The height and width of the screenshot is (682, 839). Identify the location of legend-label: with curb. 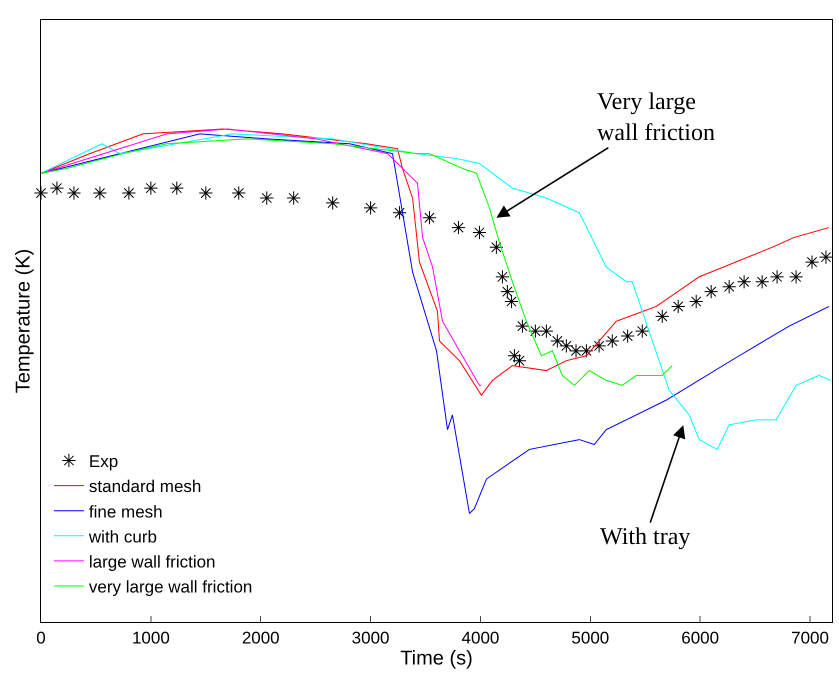
(122, 536).